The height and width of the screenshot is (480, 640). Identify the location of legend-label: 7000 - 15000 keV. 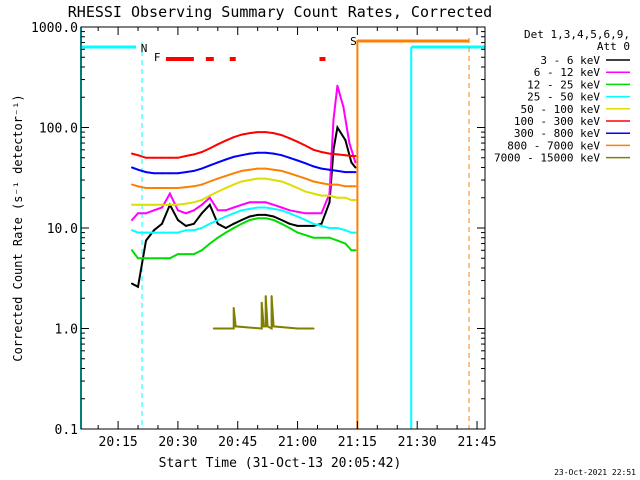
(547, 158).